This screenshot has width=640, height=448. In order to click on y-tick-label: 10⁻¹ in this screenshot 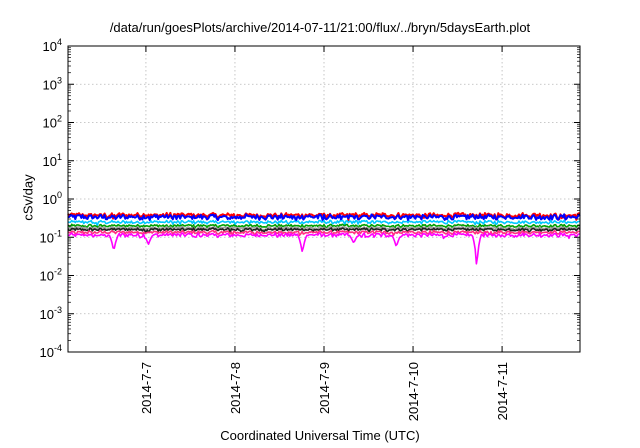, I will do `click(51, 236)`.